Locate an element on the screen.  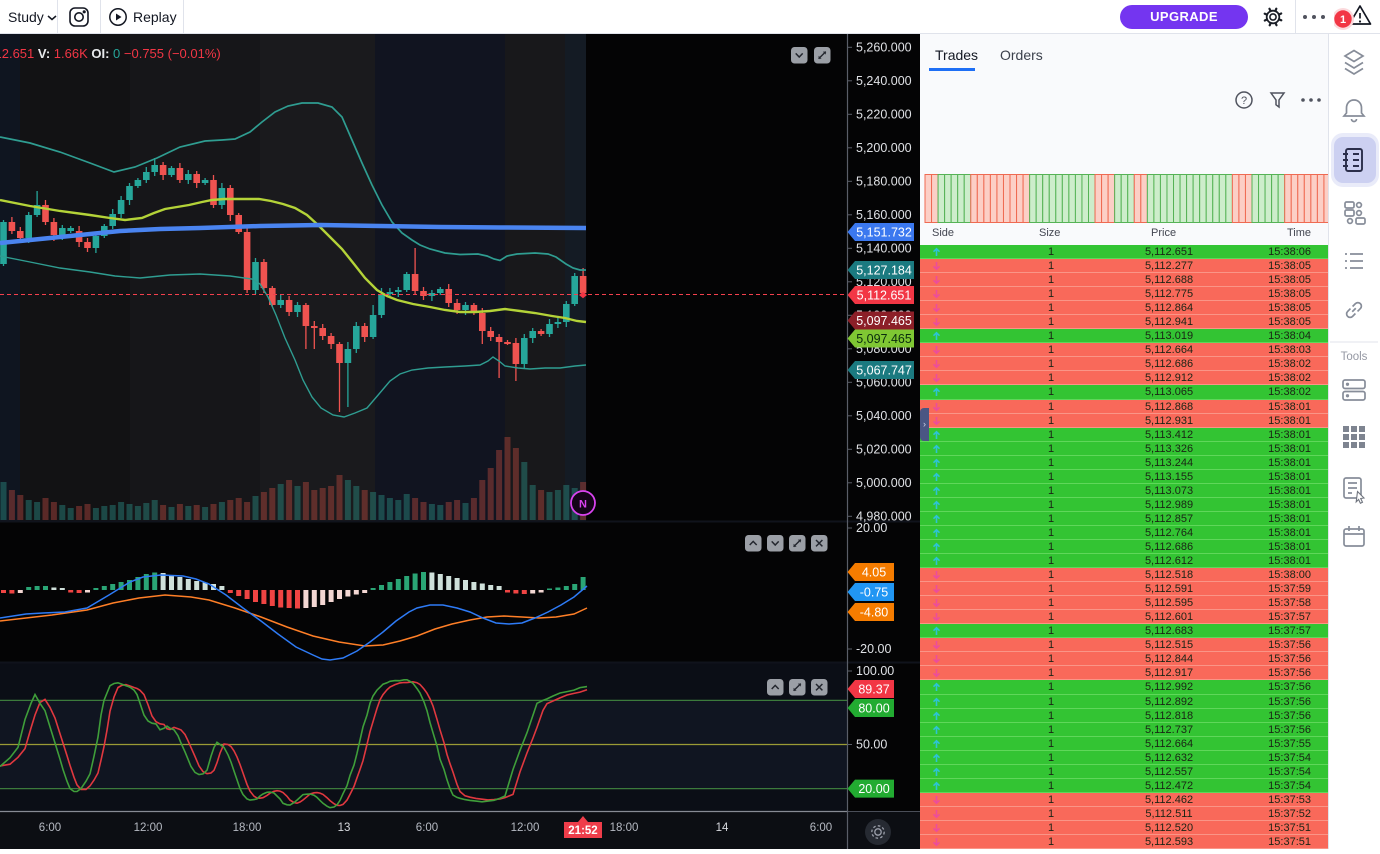
svg-text: 5,260.000 is located at coordinates (884, 47).